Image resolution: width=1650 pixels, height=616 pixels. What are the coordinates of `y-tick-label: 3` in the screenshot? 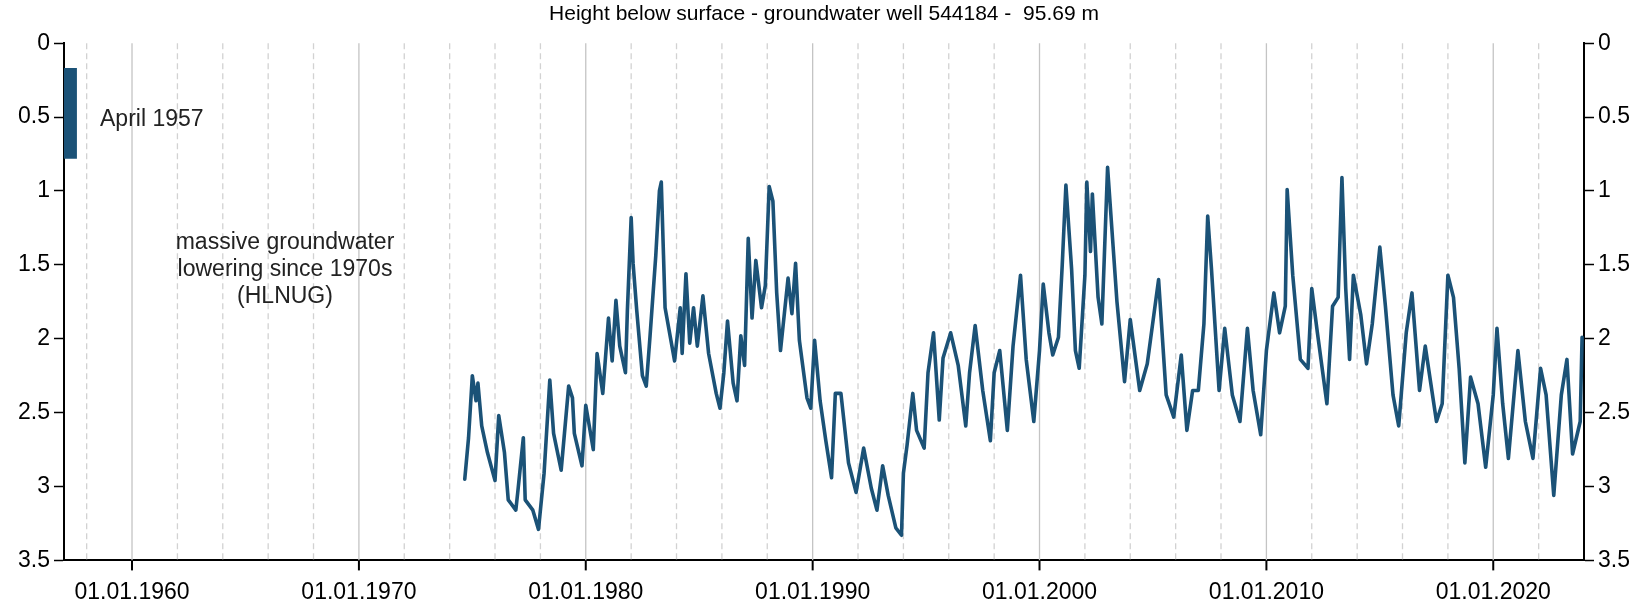 It's located at (43, 484).